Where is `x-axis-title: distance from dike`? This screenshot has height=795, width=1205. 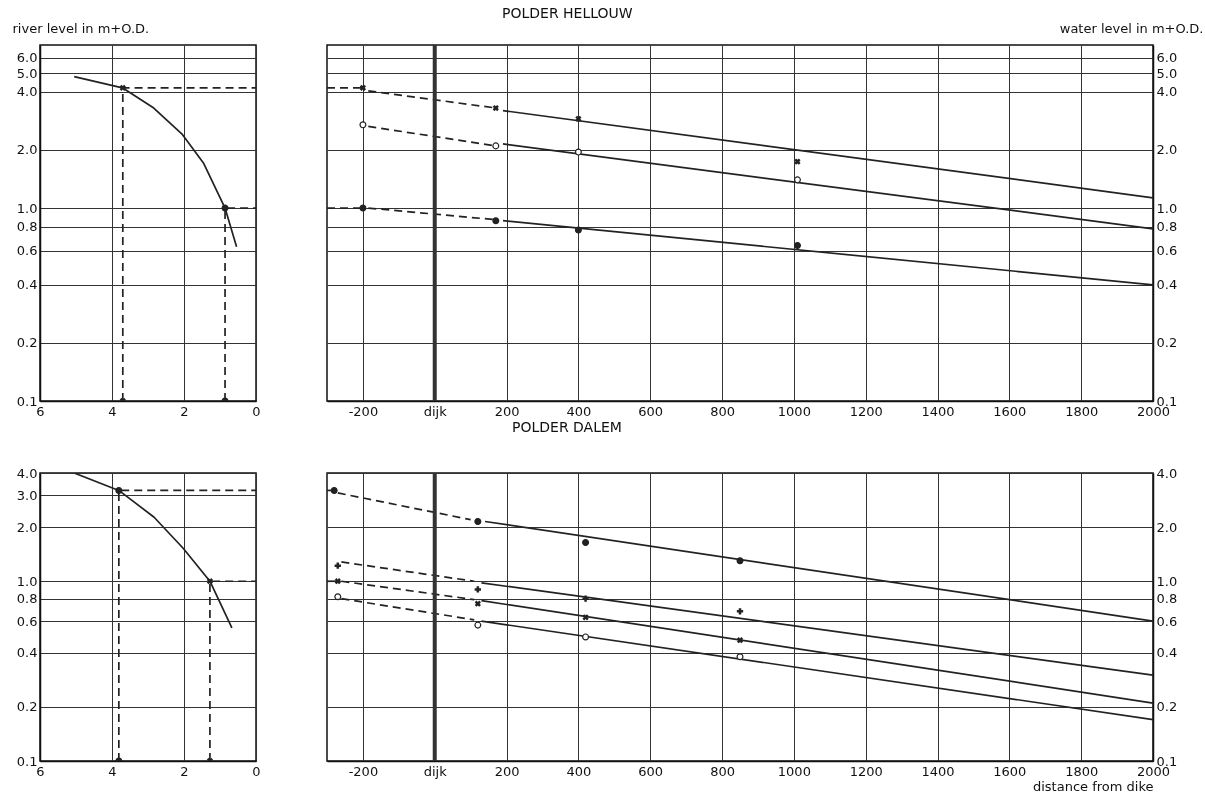 x-axis-title: distance from dike is located at coordinates (1093, 786).